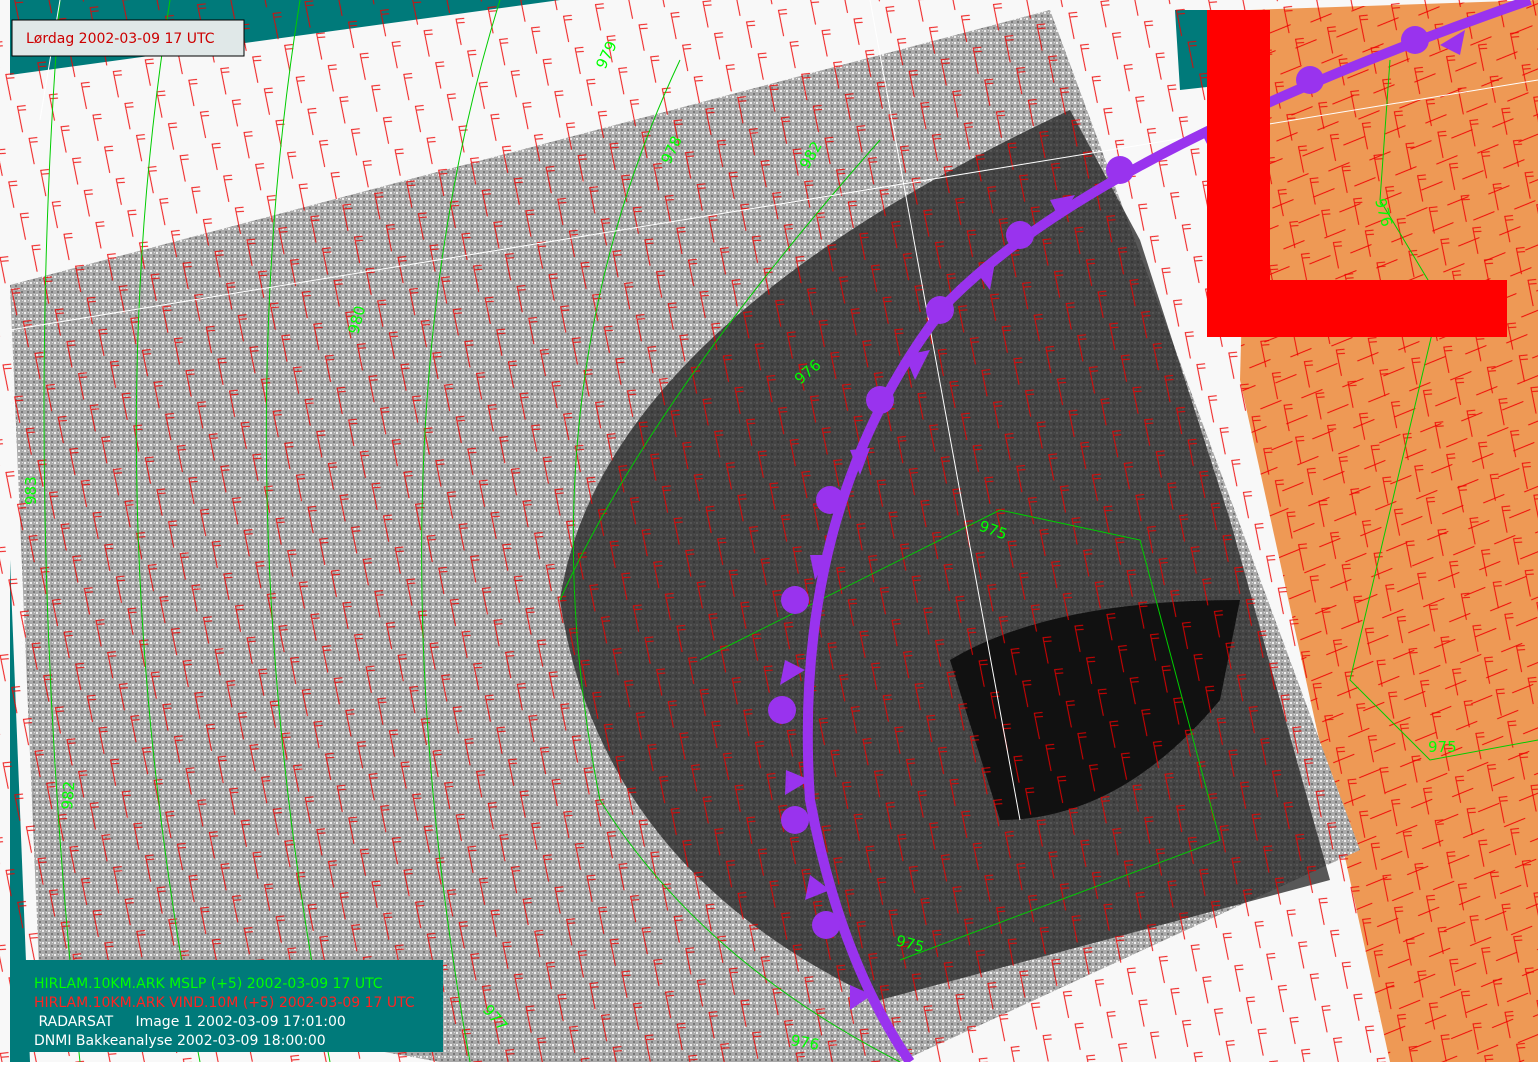 This screenshot has height=1066, width=1538. Describe the element at coordinates (120, 39) in the screenshot. I see `timestamp: Lørdag 2002-03-09 17 UTC` at that location.